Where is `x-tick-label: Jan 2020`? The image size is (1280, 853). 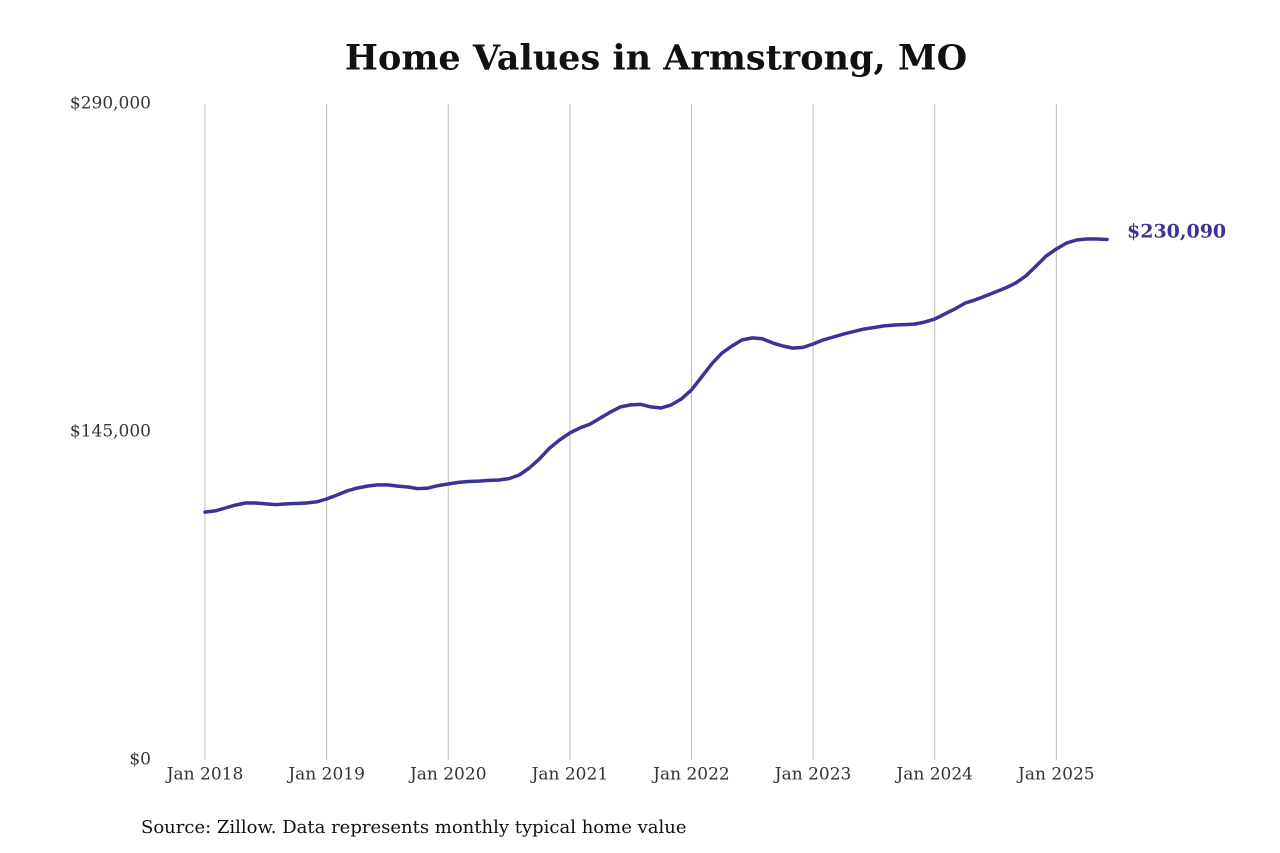
x-tick-label: Jan 2020 is located at coordinates (447, 775).